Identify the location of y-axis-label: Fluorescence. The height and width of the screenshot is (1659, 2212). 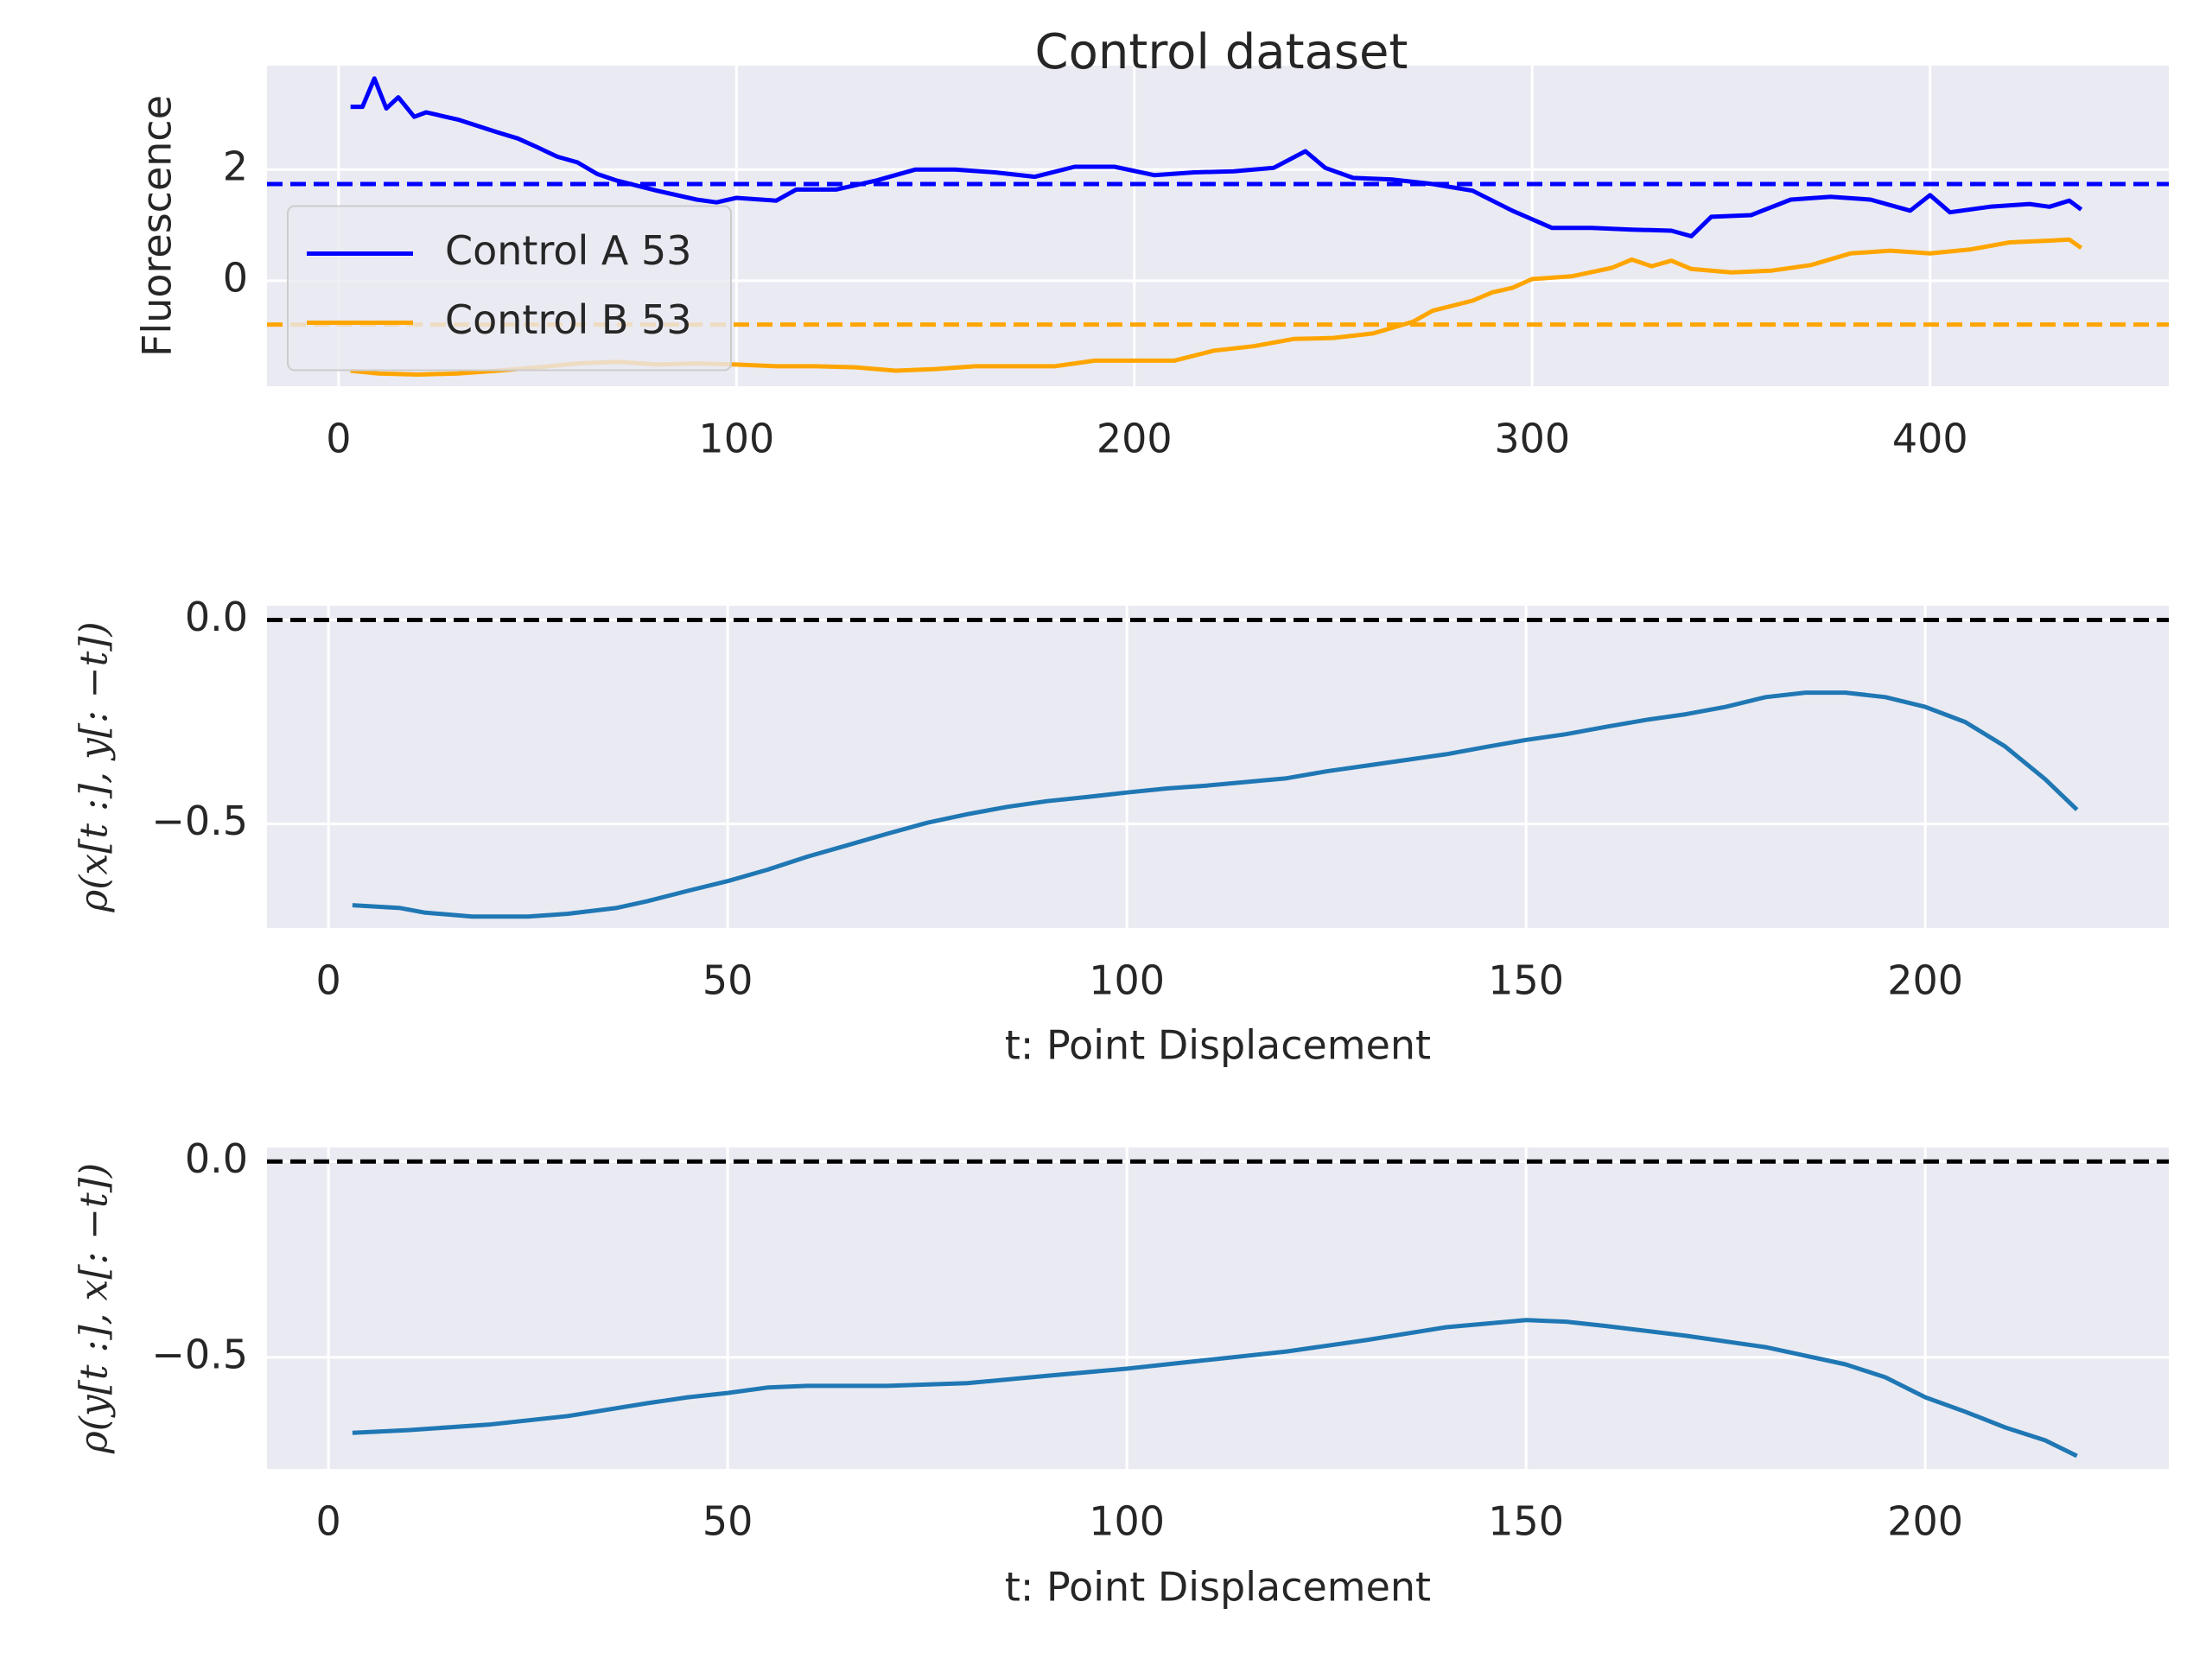
(157, 226).